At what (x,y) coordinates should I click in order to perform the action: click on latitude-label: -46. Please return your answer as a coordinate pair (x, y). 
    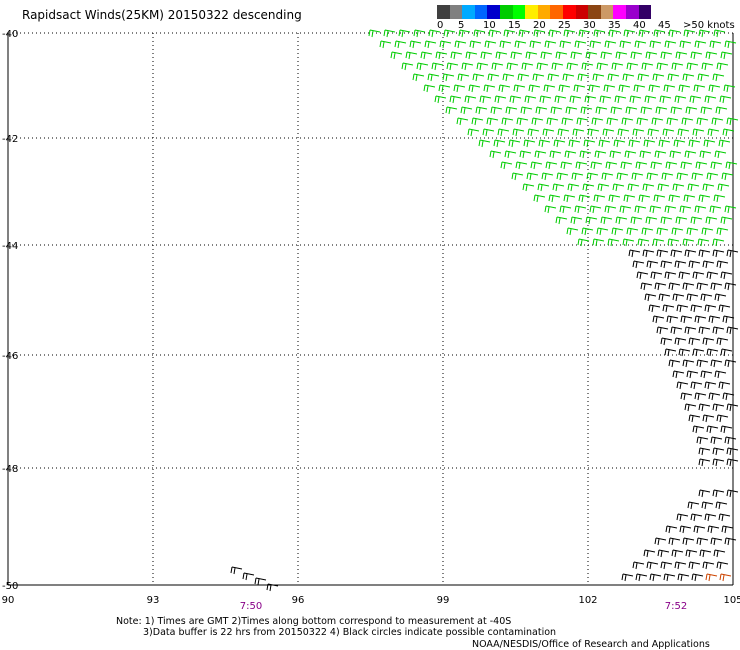
    Looking at the image, I should click on (10, 356).